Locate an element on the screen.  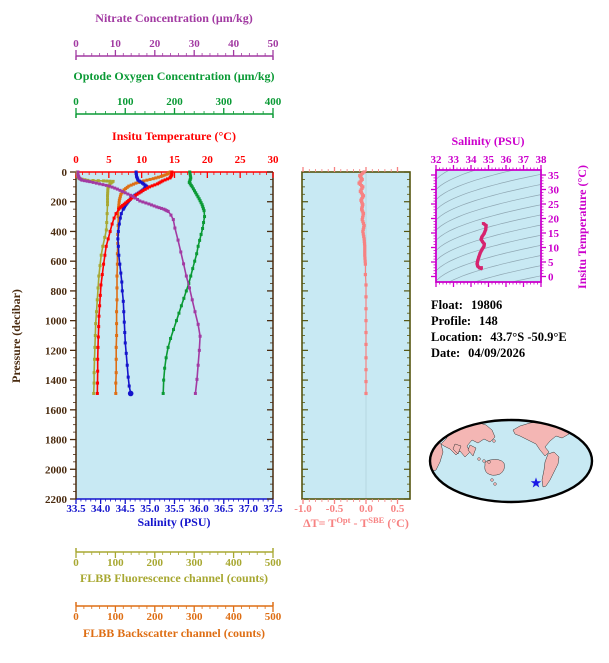
fluorescence-ruler-axis: 0 100 200 300 400 500 is located at coordinates (177, 558).